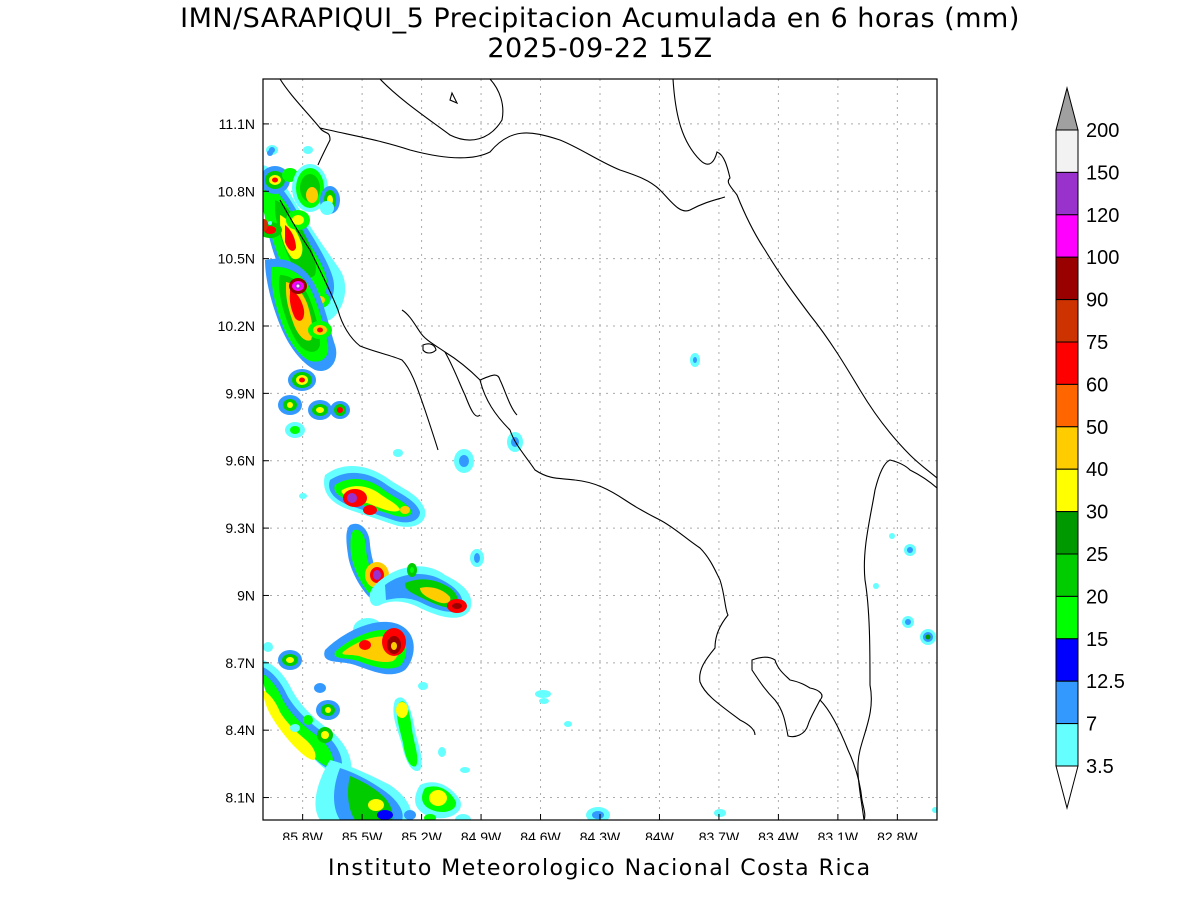 The image size is (1200, 900). Describe the element at coordinates (237, 124) in the screenshot. I see `y-tick-label: 11.1N` at that location.